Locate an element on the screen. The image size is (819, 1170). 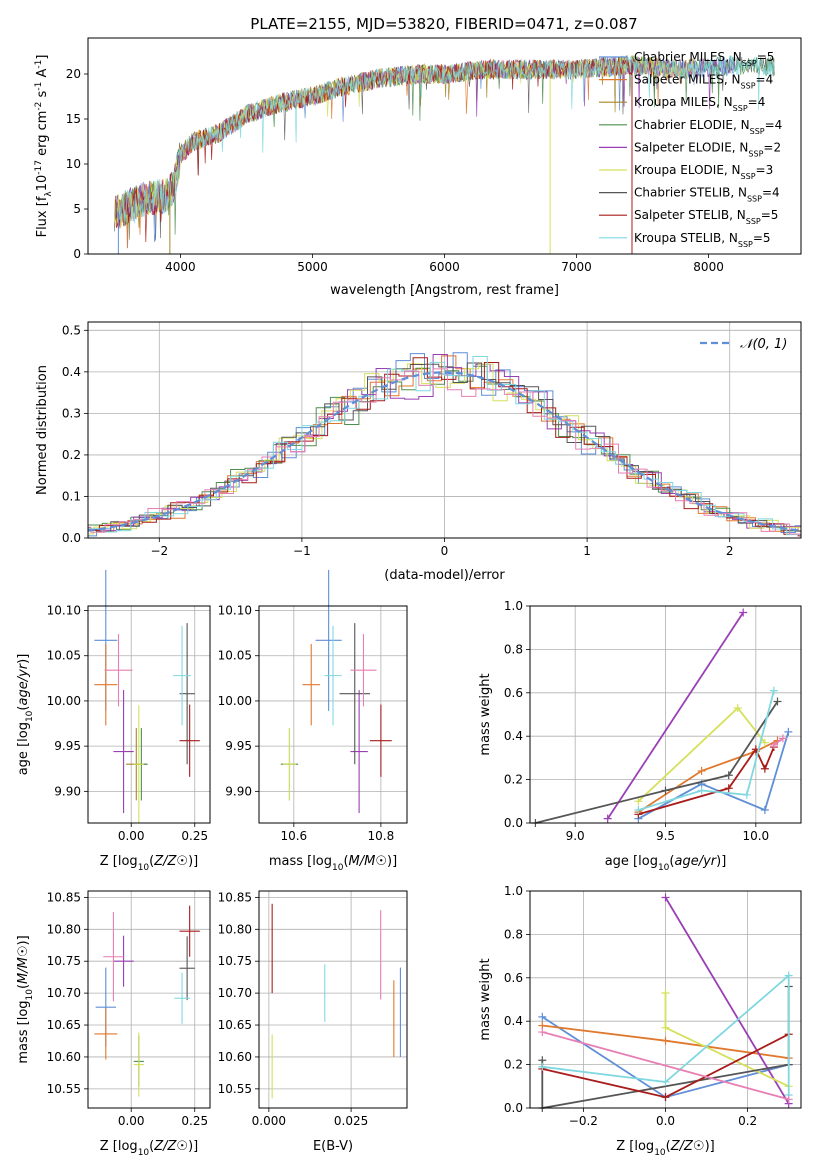
x-tick-label: −2 is located at coordinates (159, 551).